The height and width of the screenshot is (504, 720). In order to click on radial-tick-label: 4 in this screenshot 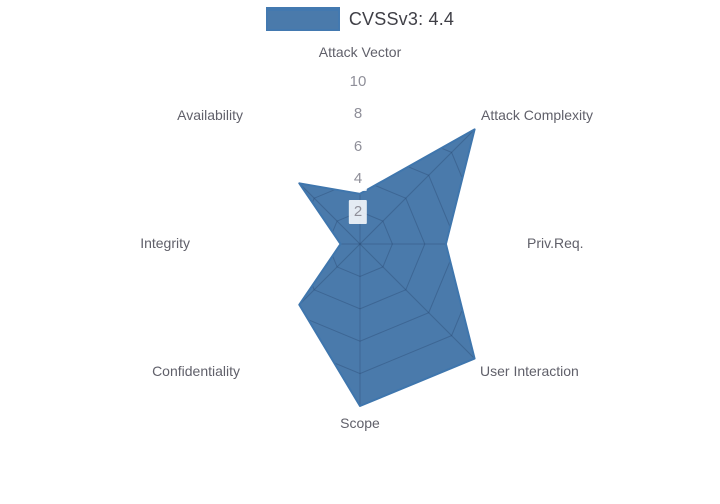, I will do `click(358, 179)`.